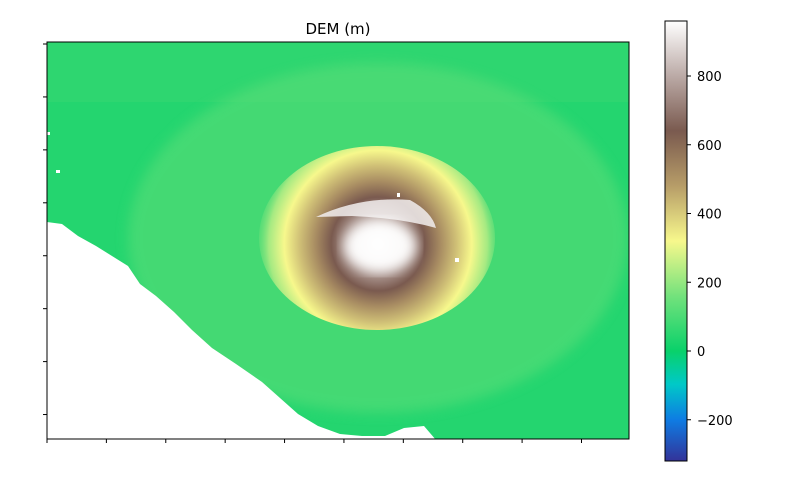  I want to click on x-axis-ticks, so click(314, 441).